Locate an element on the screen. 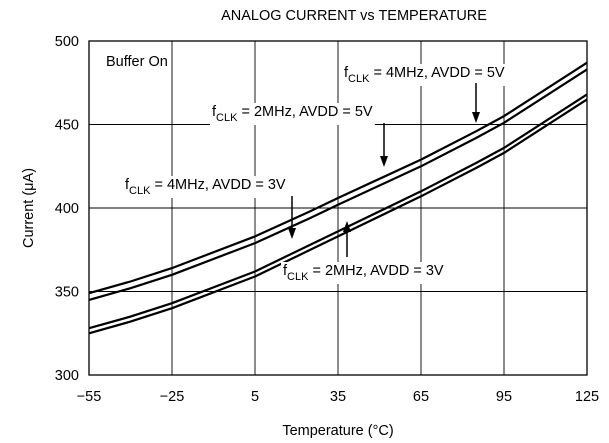 This screenshot has height=443, width=609. buffer-on-label: Buffer On is located at coordinates (137, 62).